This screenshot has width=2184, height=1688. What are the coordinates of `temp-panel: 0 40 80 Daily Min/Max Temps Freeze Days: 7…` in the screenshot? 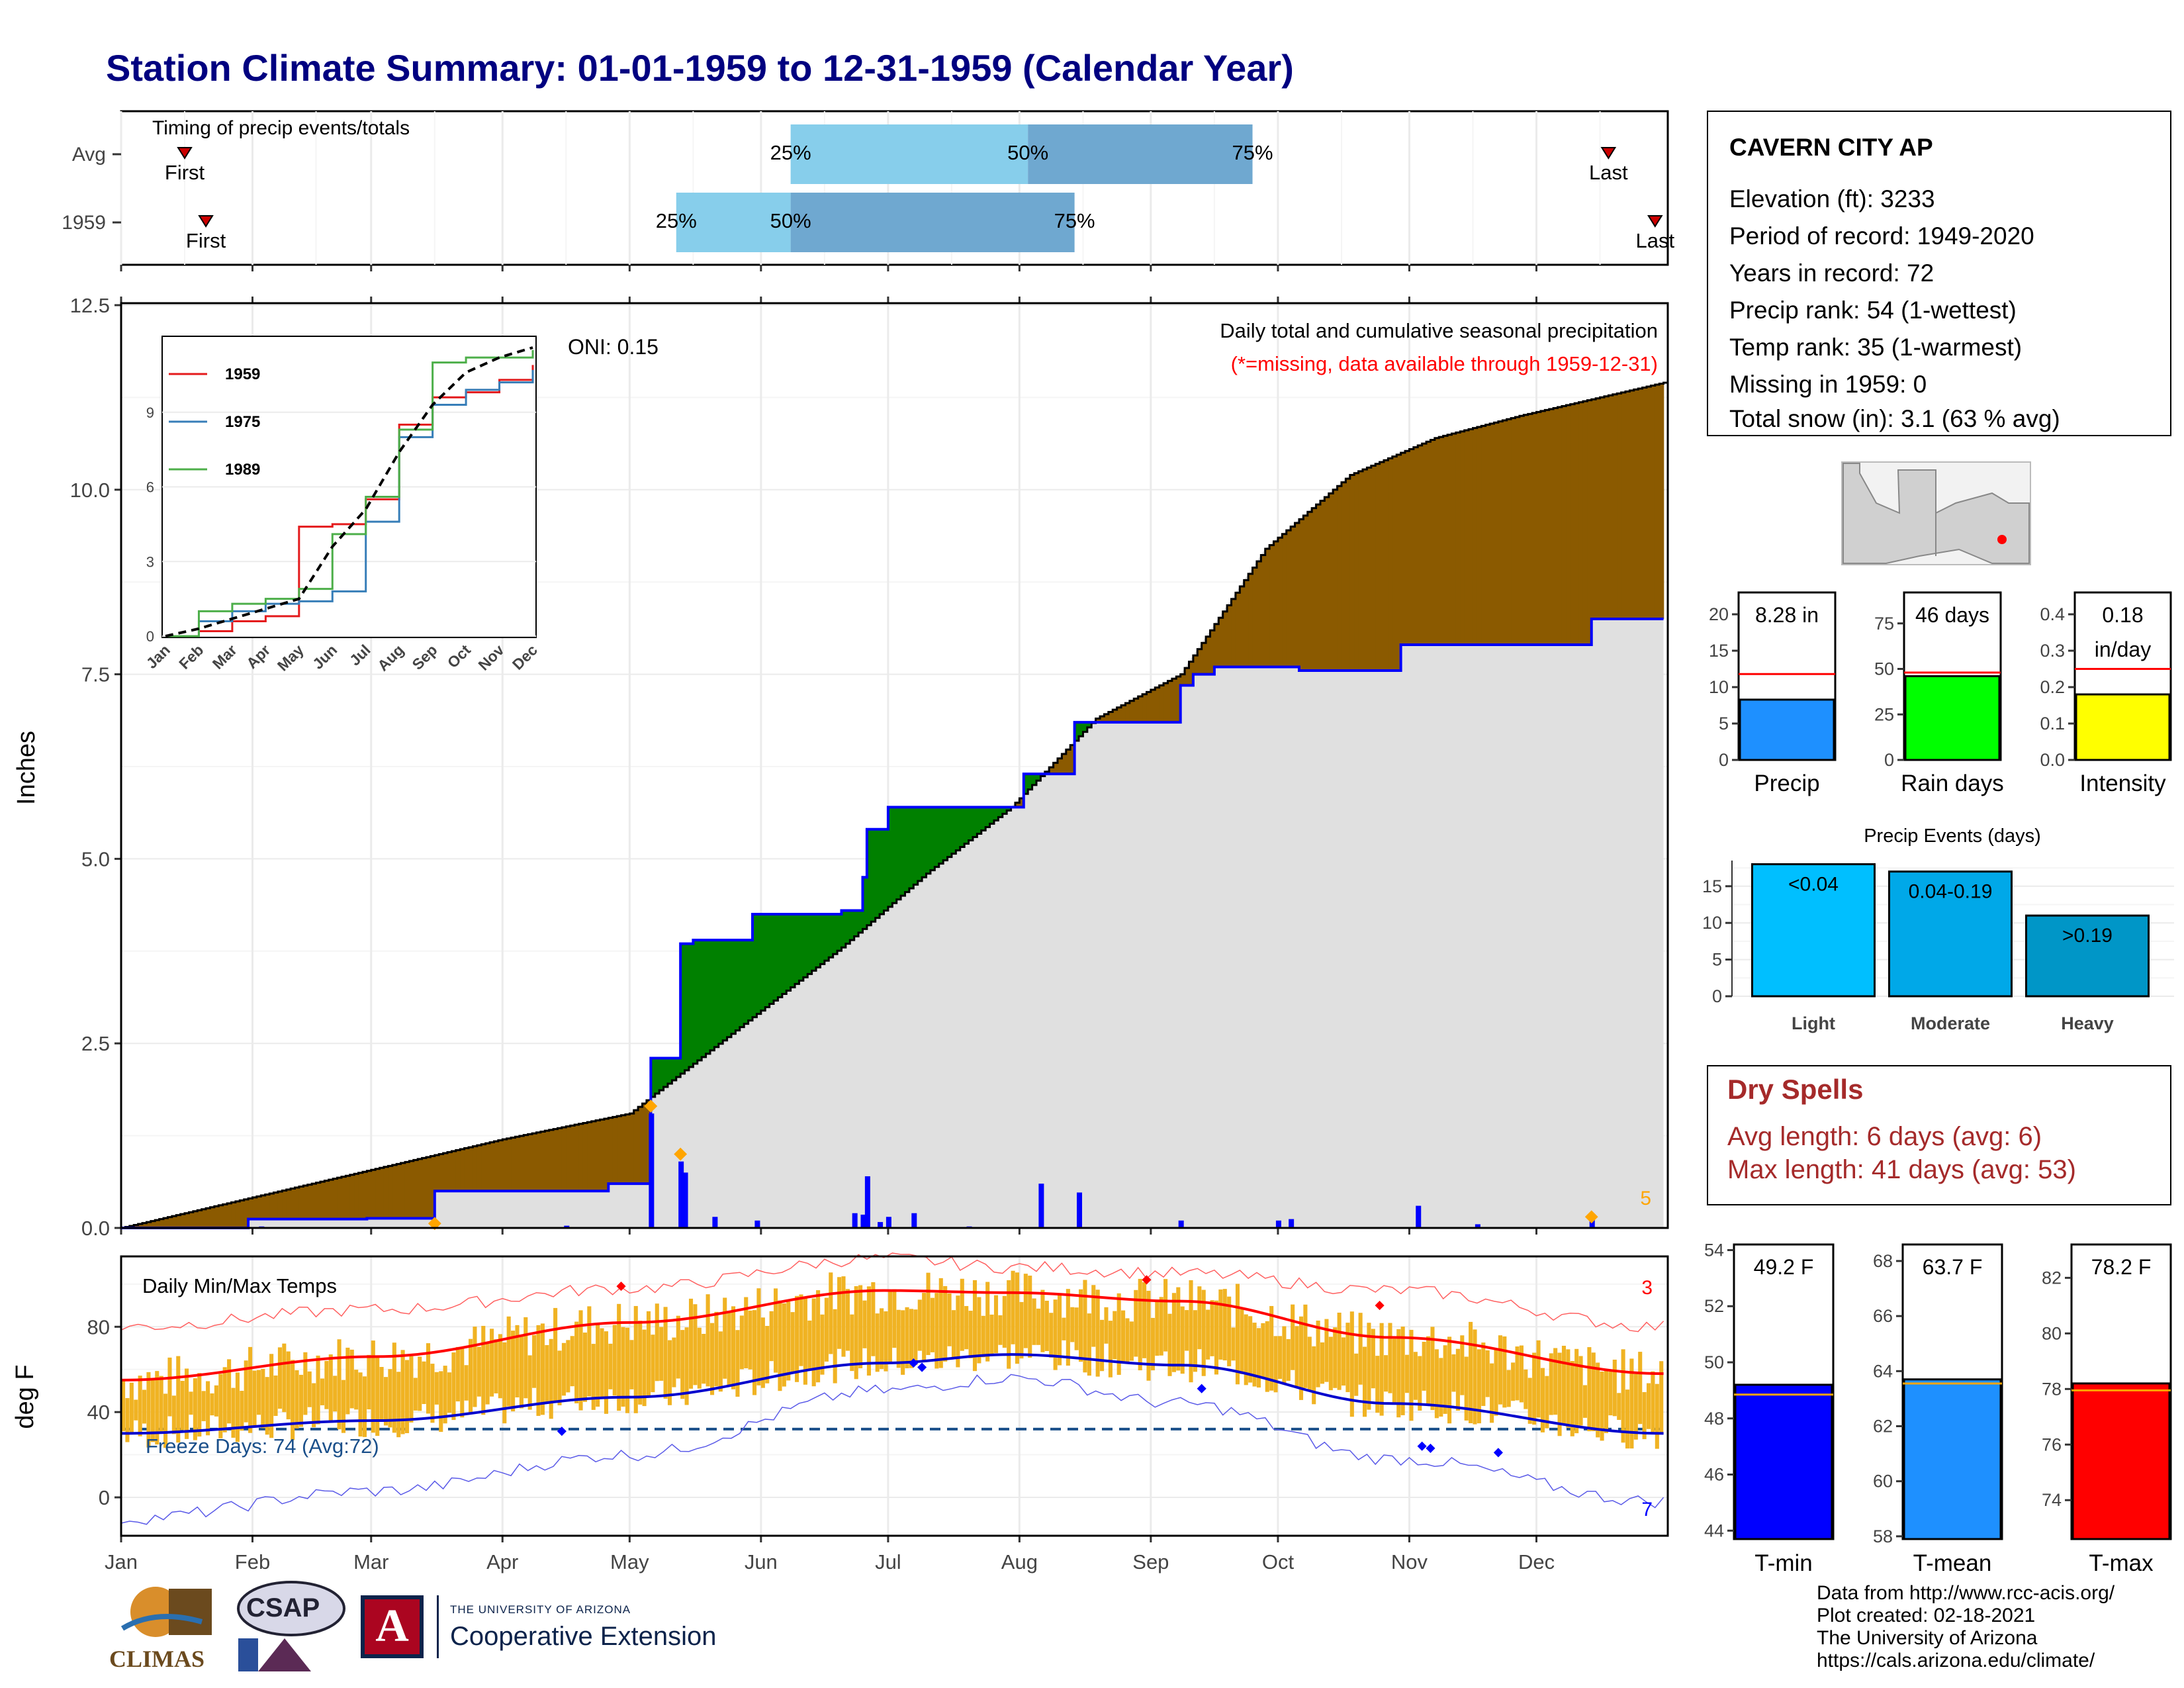 It's located at (840, 1412).